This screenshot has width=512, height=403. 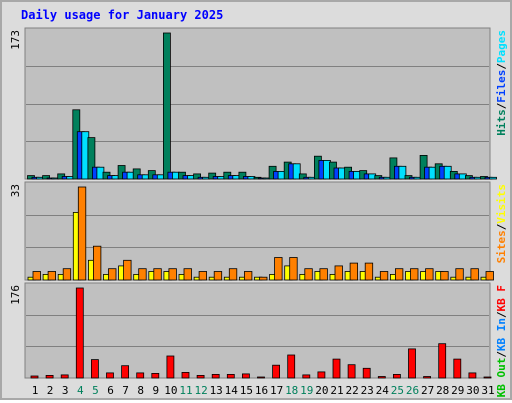 I want to click on x-tick-label-day-17: 17, so click(x=276, y=390).